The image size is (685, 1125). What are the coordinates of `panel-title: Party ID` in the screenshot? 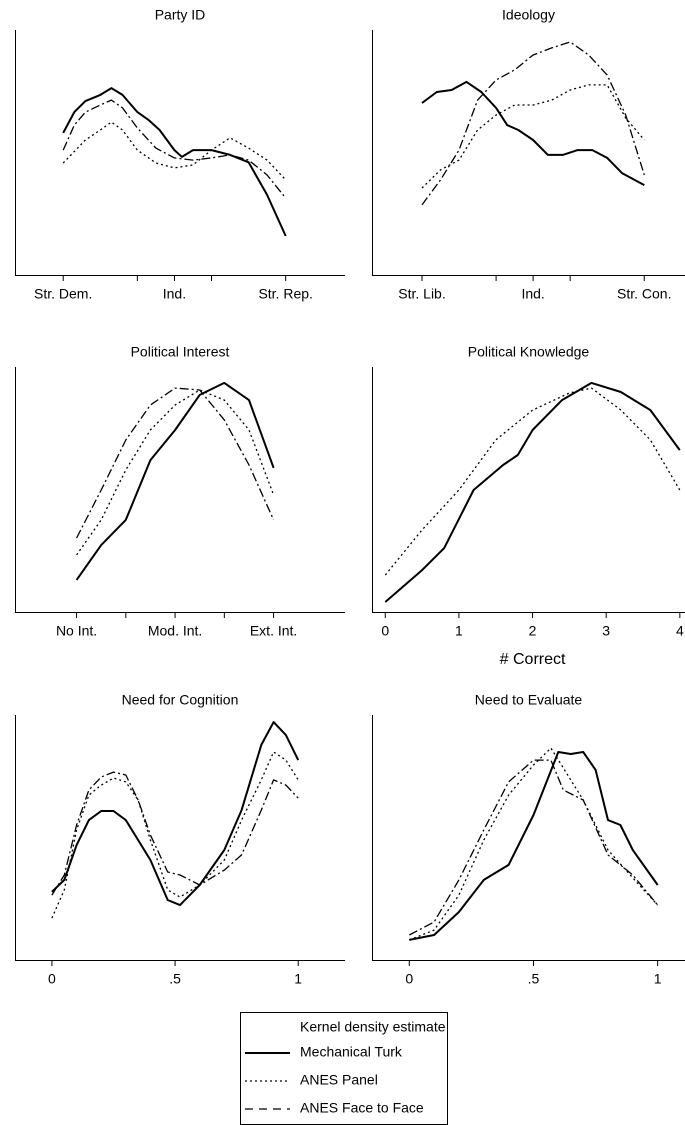 It's located at (180, 15).